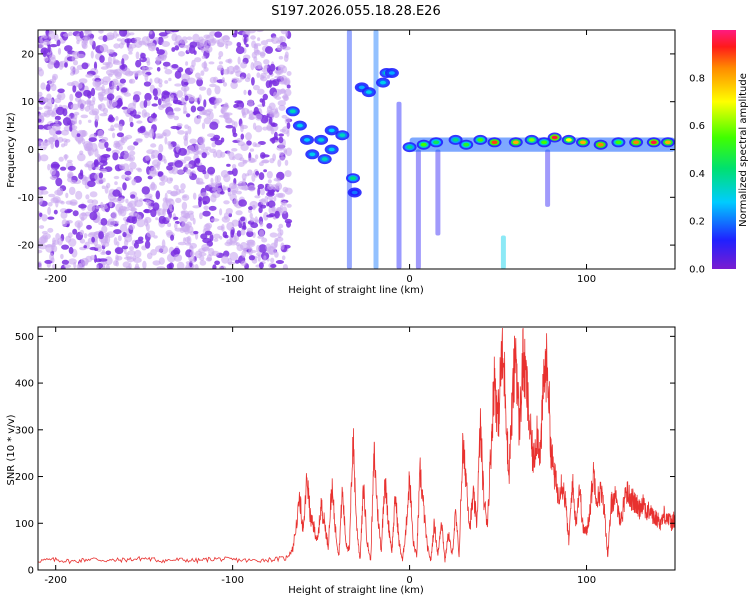 The height and width of the screenshot is (600, 750). What do you see at coordinates (24, 477) in the screenshot?
I see `y-tick-label: 200` at bounding box center [24, 477].